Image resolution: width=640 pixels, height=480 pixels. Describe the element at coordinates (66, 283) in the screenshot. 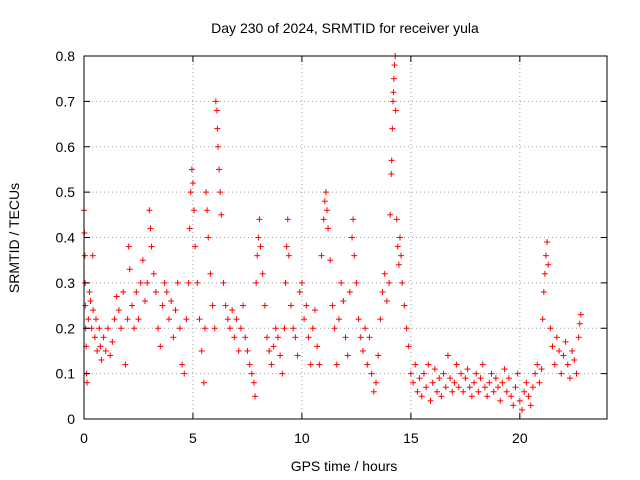

I see `y-tick-label: 0.3` at that location.